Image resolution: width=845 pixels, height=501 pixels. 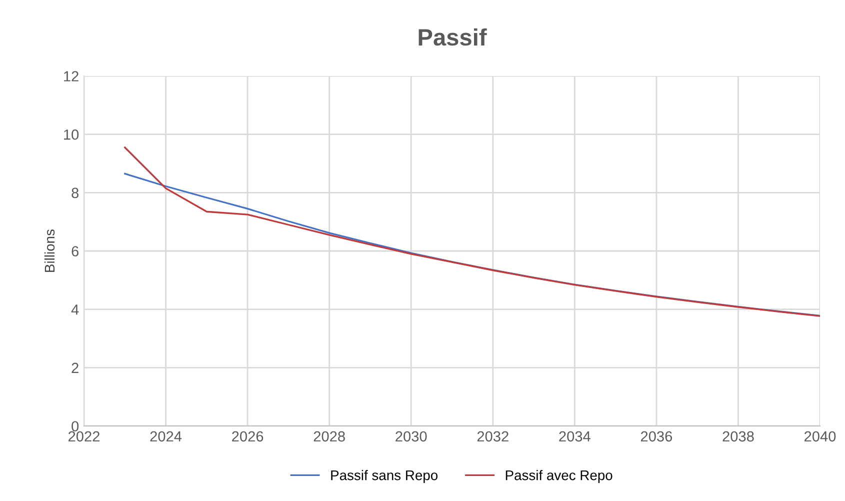 What do you see at coordinates (75, 309) in the screenshot?
I see `y-tick-label: 4` at bounding box center [75, 309].